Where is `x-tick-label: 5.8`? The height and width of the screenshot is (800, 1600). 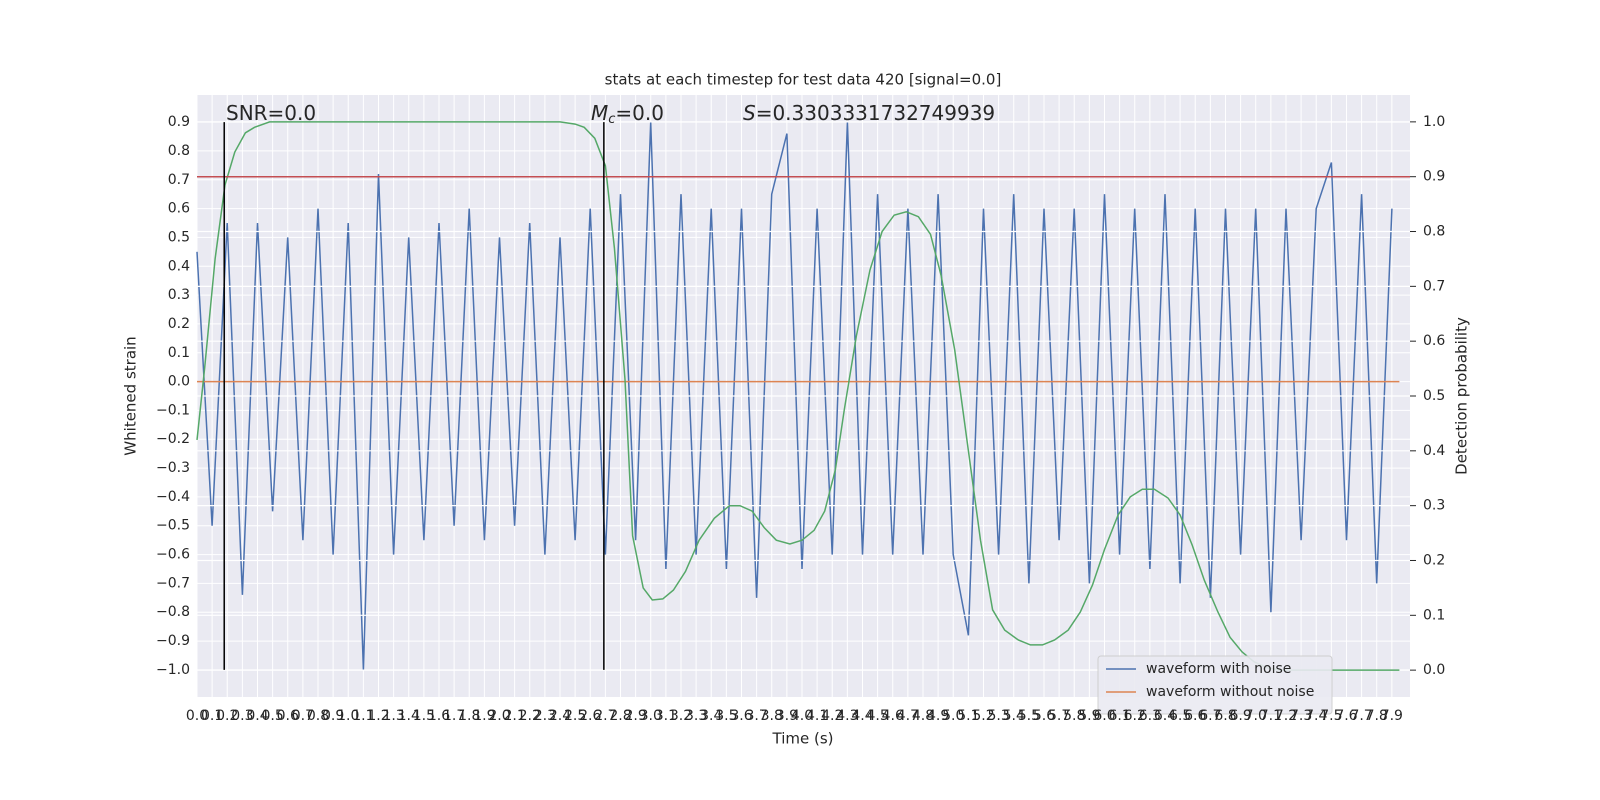 x-tick-label: 5.8 is located at coordinates (1074, 716).